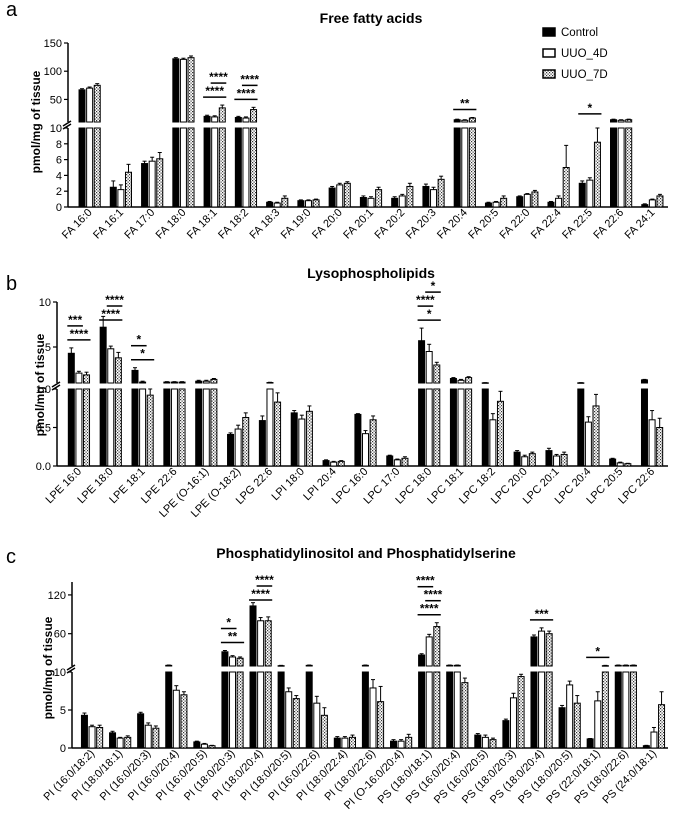 The width and height of the screenshot is (685, 825). What do you see at coordinates (233, 224) in the screenshot?
I see `x-tick-label: FA 18:2` at bounding box center [233, 224].